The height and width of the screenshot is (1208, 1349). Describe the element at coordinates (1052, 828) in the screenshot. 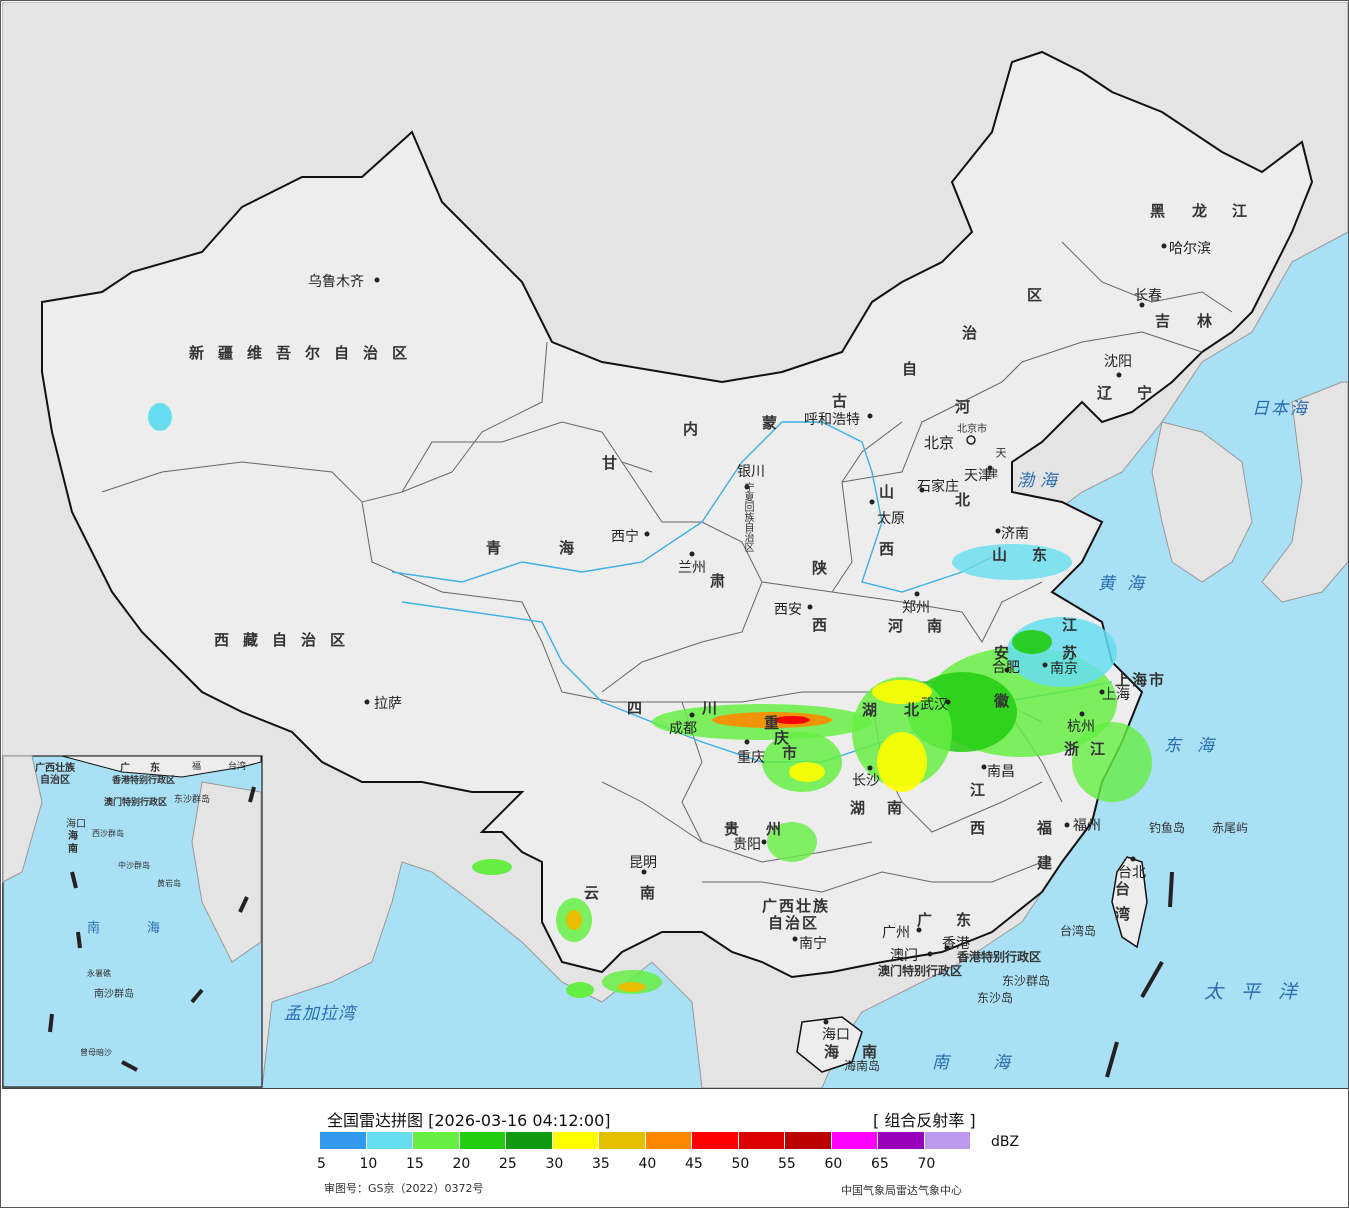

I see `province-label: 福` at that location.